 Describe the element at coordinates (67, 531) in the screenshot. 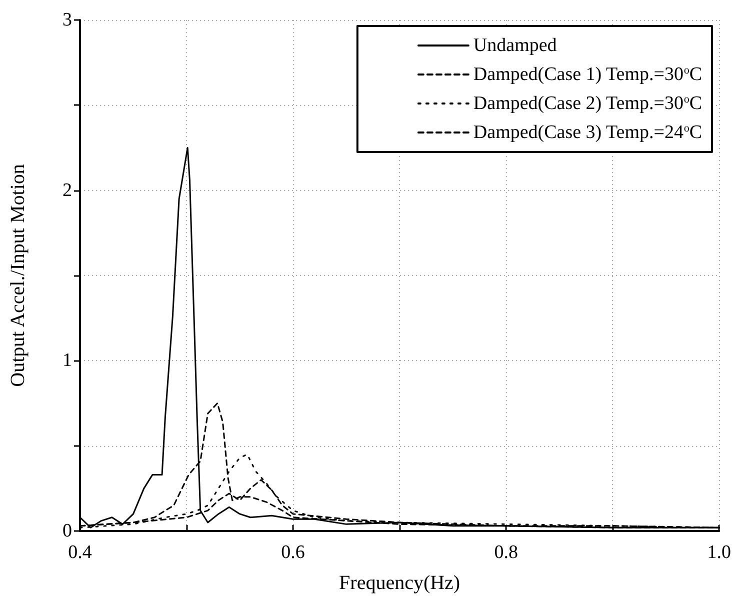

I see `y-tick-label: 0` at that location.